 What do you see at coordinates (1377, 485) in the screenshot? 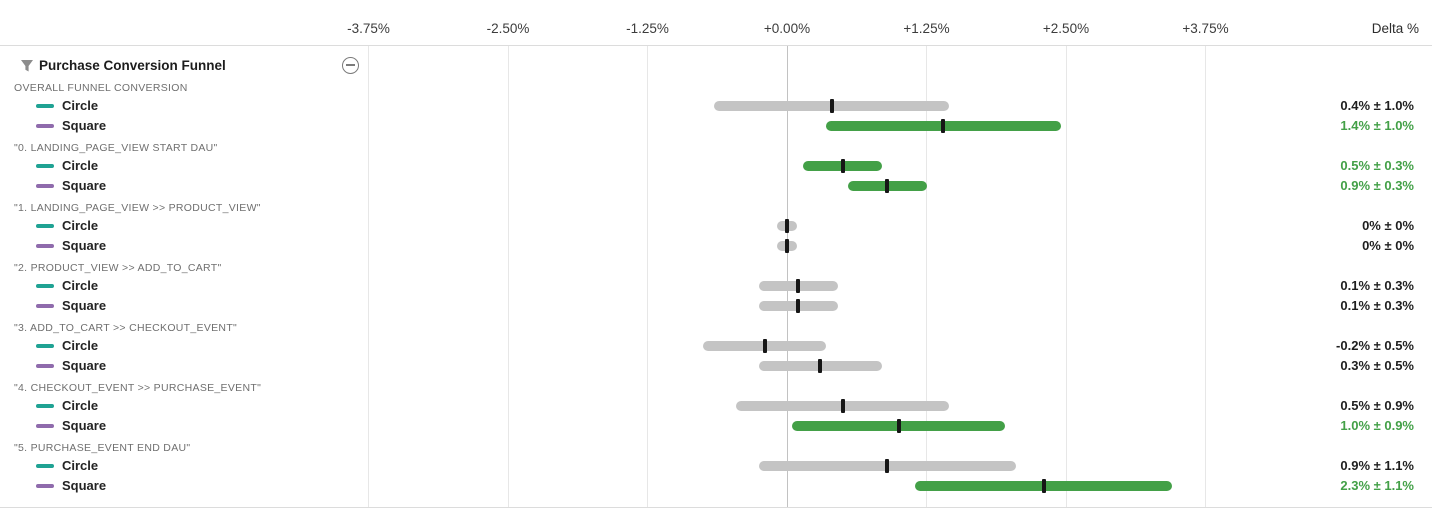
I see `delta-value: 2.3% ± 1.1%` at bounding box center [1377, 485].